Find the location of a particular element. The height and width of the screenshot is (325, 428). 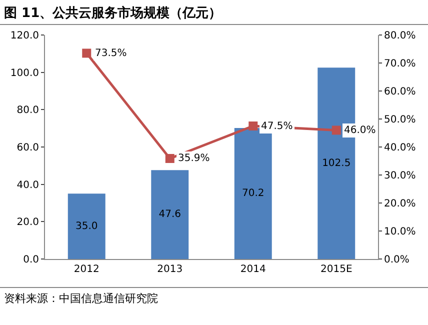

y2-tick-label: 10.0% is located at coordinates (400, 232).